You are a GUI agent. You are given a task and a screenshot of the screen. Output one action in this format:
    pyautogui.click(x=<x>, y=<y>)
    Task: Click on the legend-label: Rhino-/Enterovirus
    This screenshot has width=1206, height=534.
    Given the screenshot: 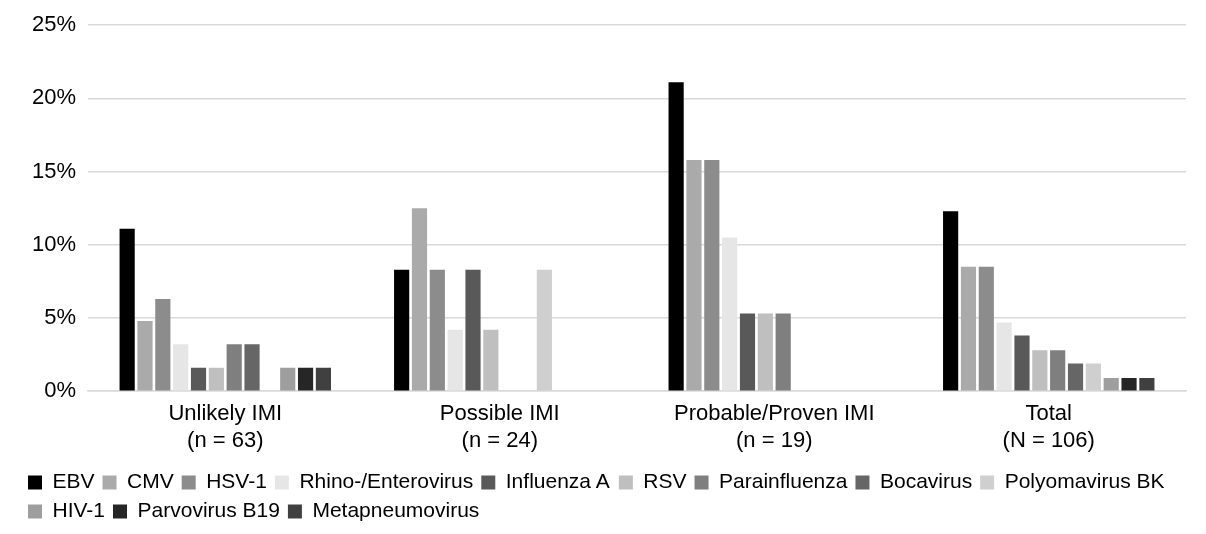 What is the action you would take?
    pyautogui.click(x=386, y=481)
    